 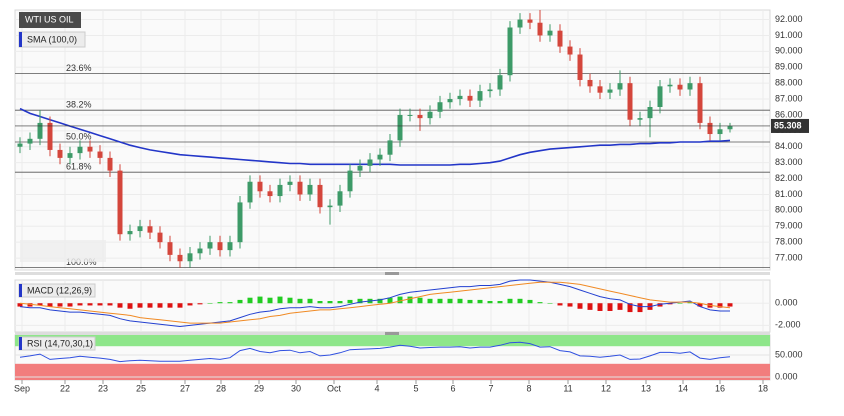 I want to click on x-tick-label: 16, so click(x=720, y=388).